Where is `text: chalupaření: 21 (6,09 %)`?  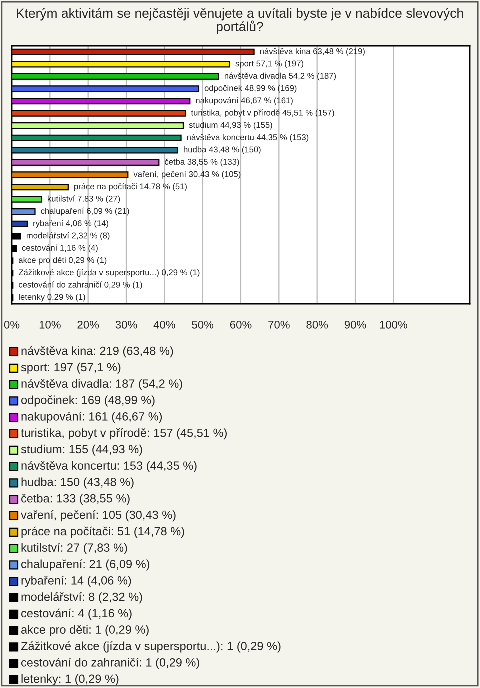 text: chalupaření: 21 (6,09 %) is located at coordinates (86, 565).